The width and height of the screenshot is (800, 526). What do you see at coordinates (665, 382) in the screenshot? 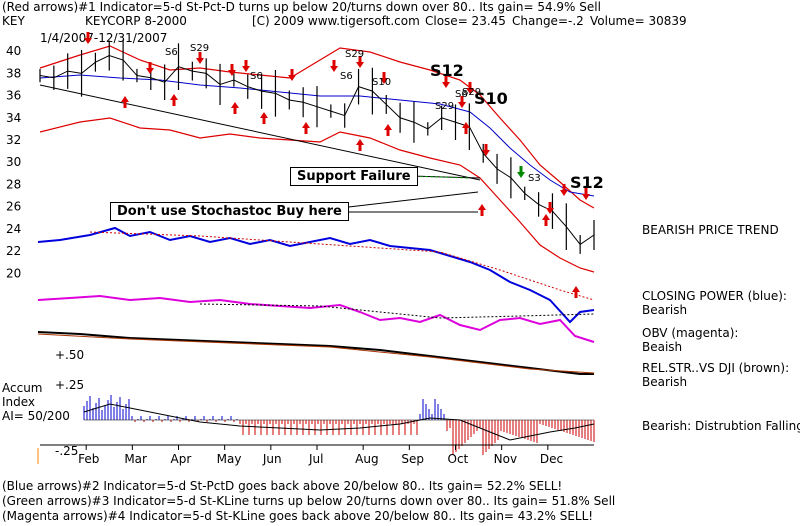
I see `rel-value: Bearish` at bounding box center [665, 382].